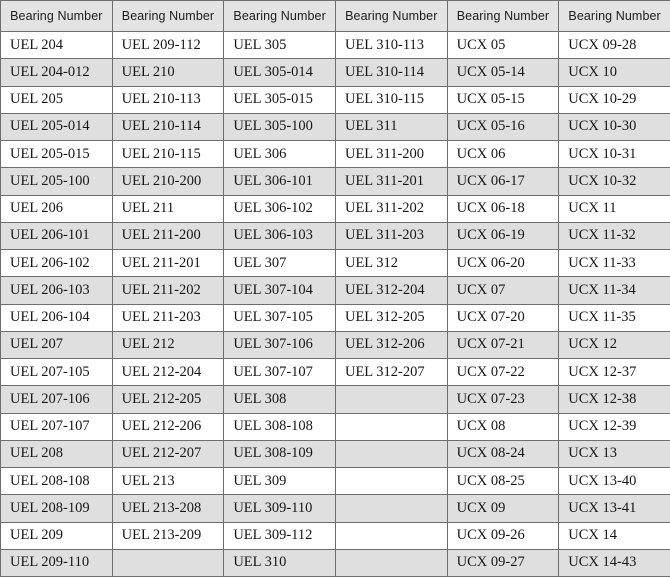  Describe the element at coordinates (503, 126) in the screenshot. I see `table-cell: UCX 05-16` at that location.